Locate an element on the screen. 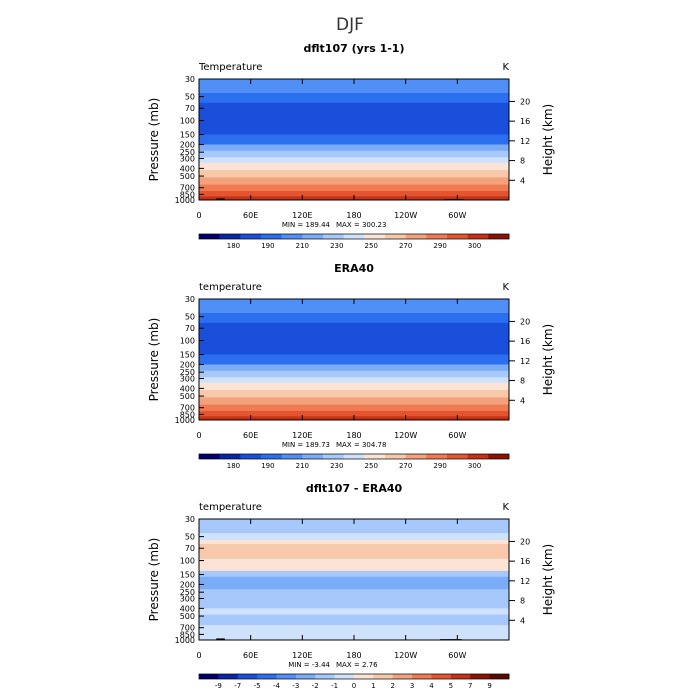  x-tick-label: 180 is located at coordinates (353, 655).